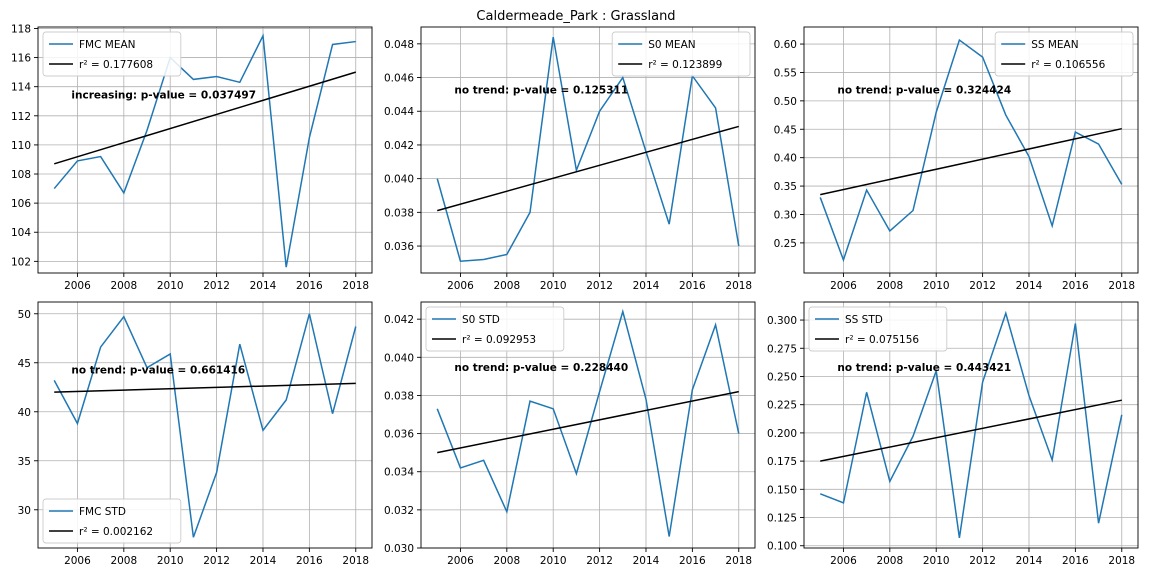  Describe the element at coordinates (782, 377) in the screenshot. I see `y-tick-label: 0.250` at that location.